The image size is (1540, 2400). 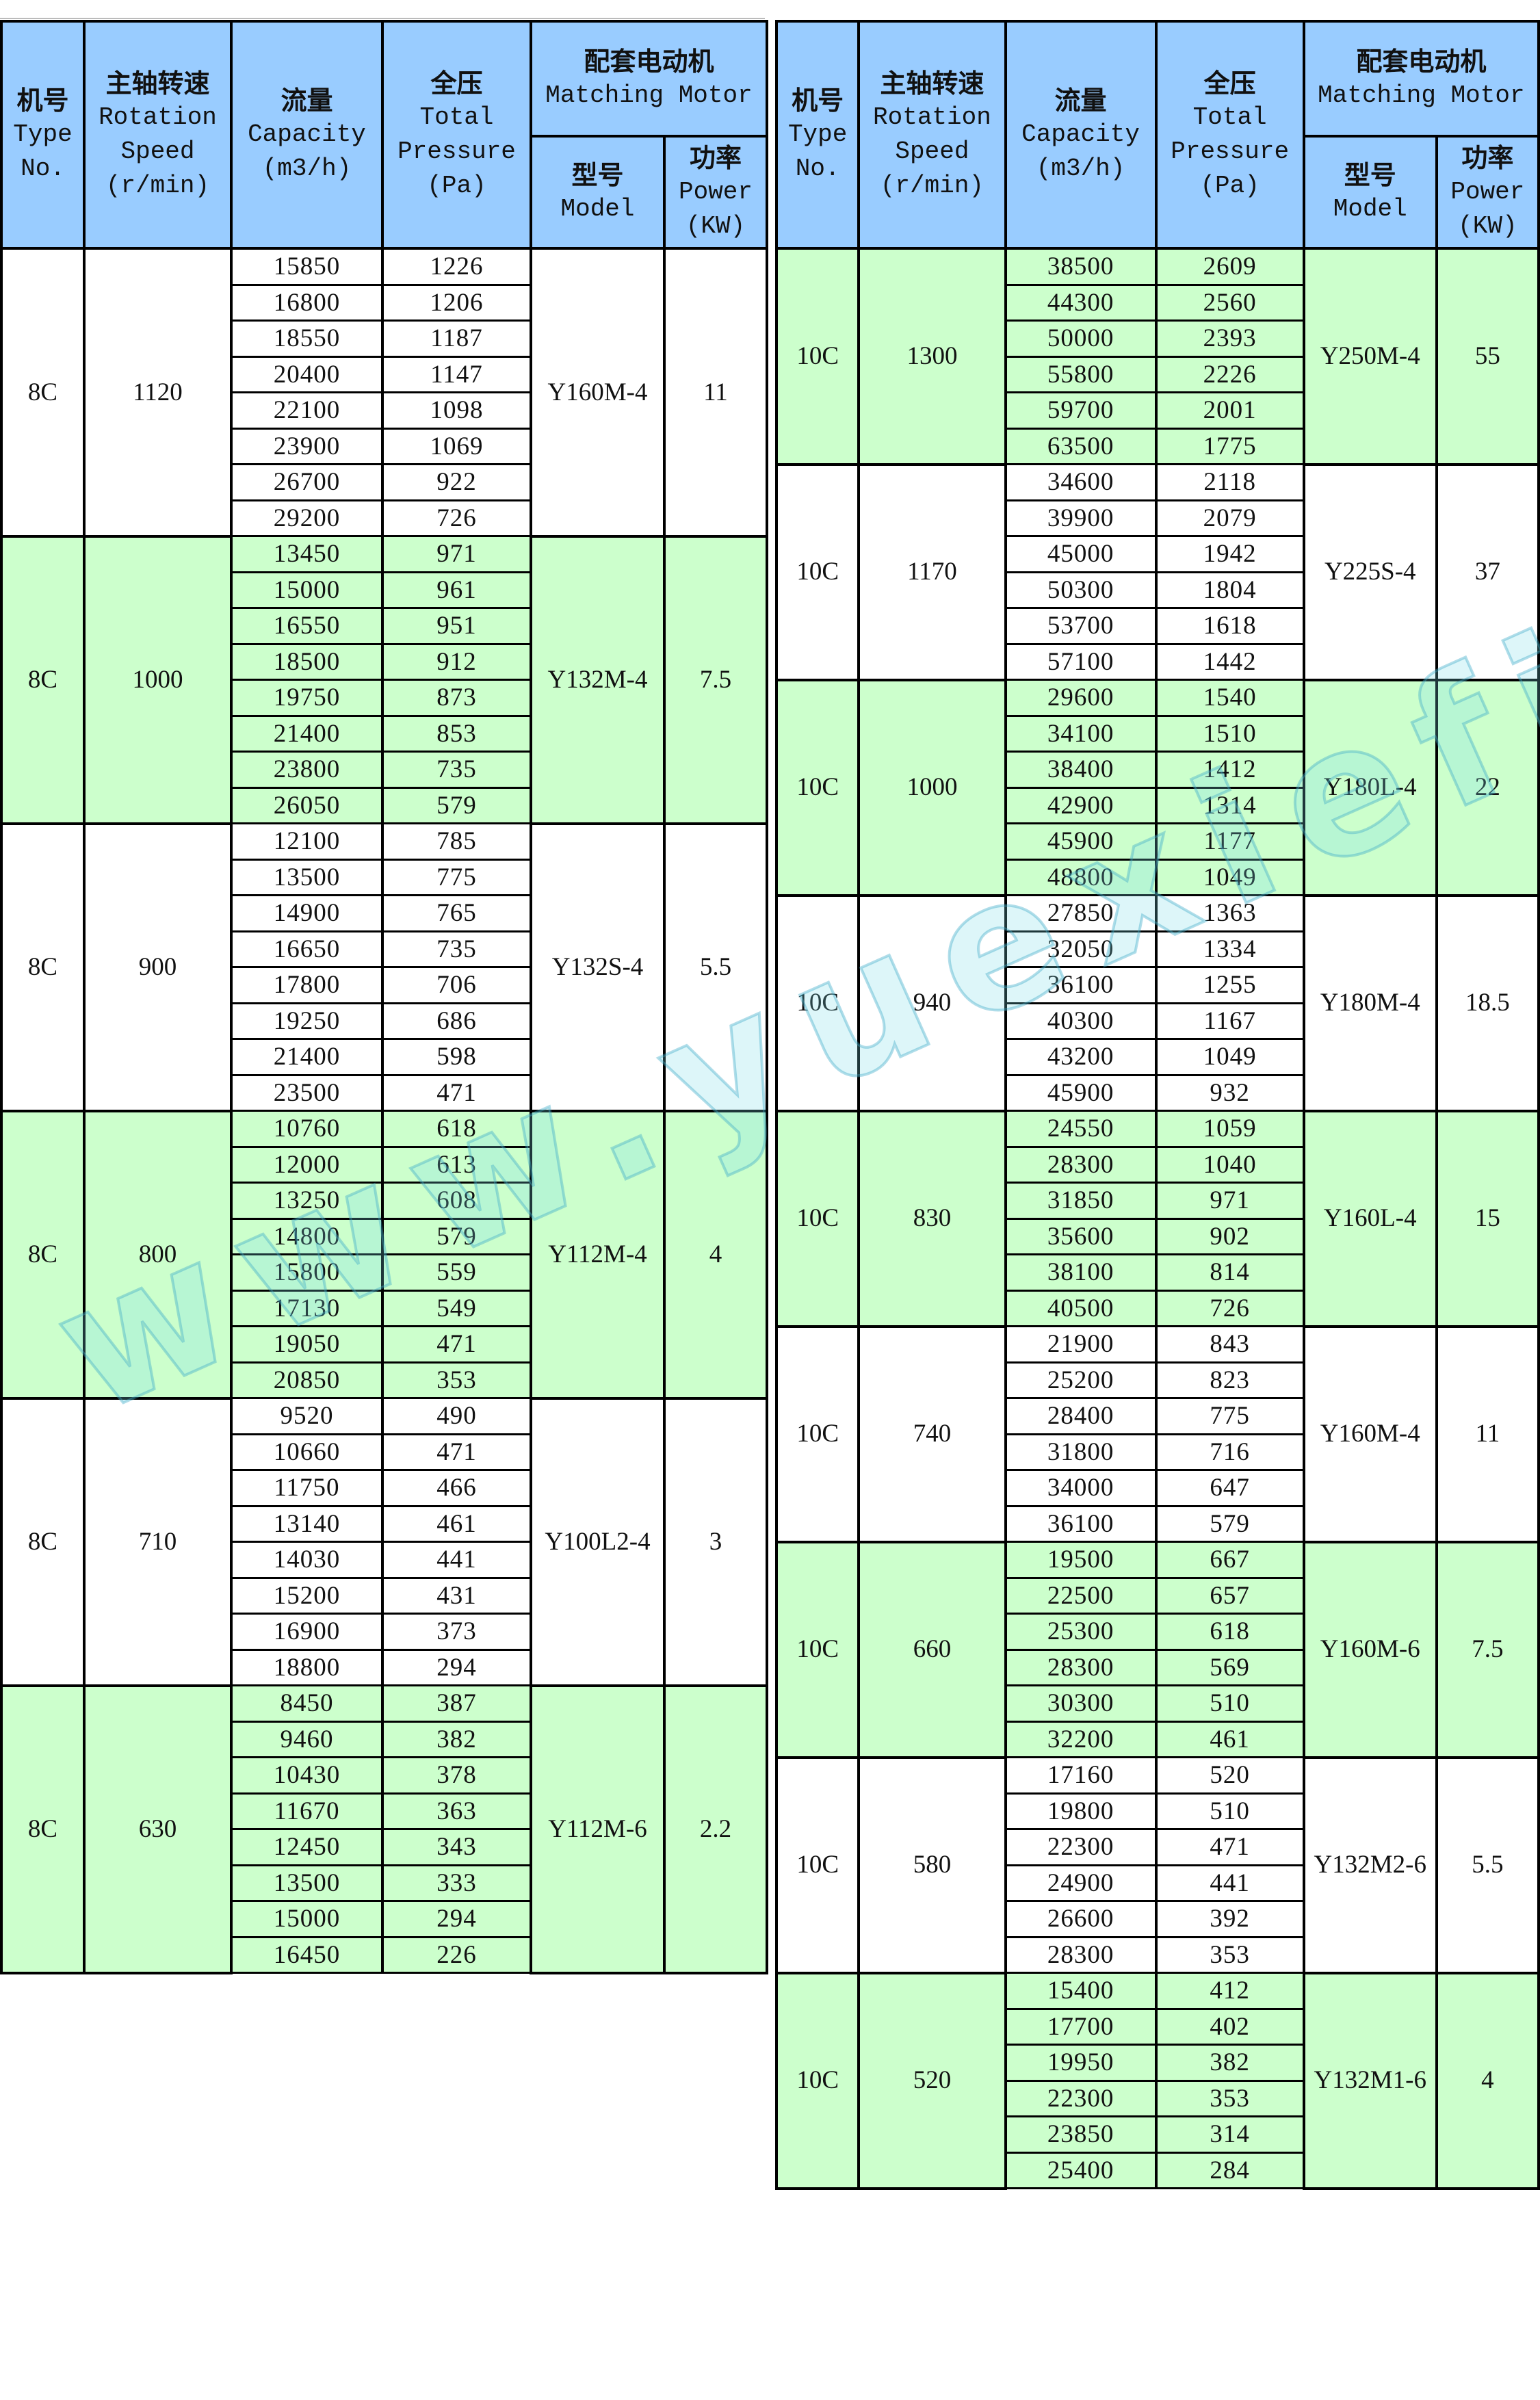 I want to click on motor-model-cell: Y132M1-6, so click(x=1370, y=2080).